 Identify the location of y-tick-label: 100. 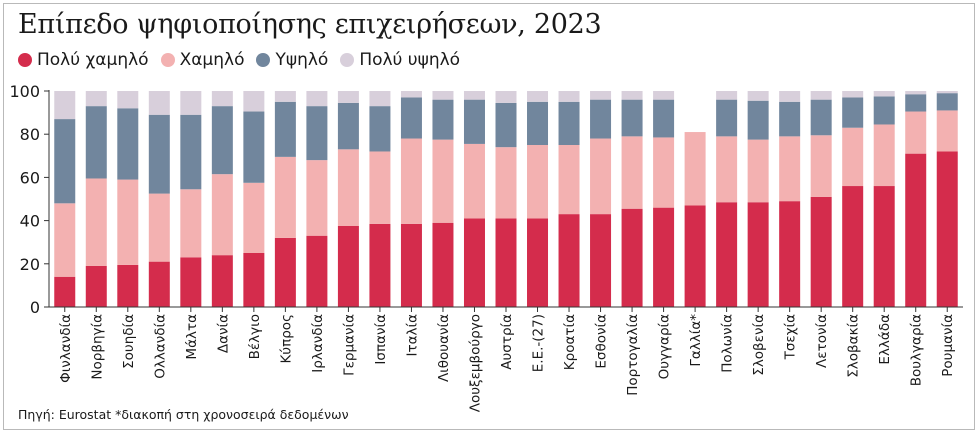
(24, 91).